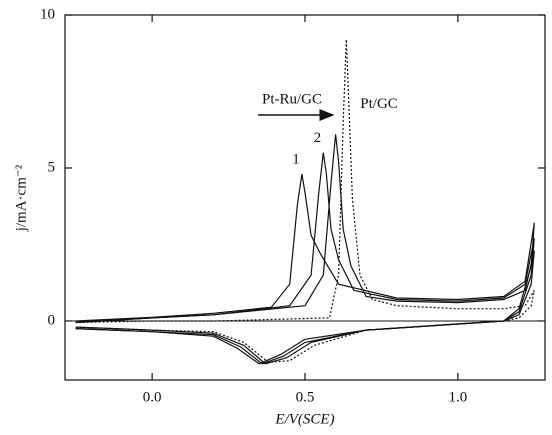  I want to click on annotation: Pt-Ru/GC, so click(292, 99).